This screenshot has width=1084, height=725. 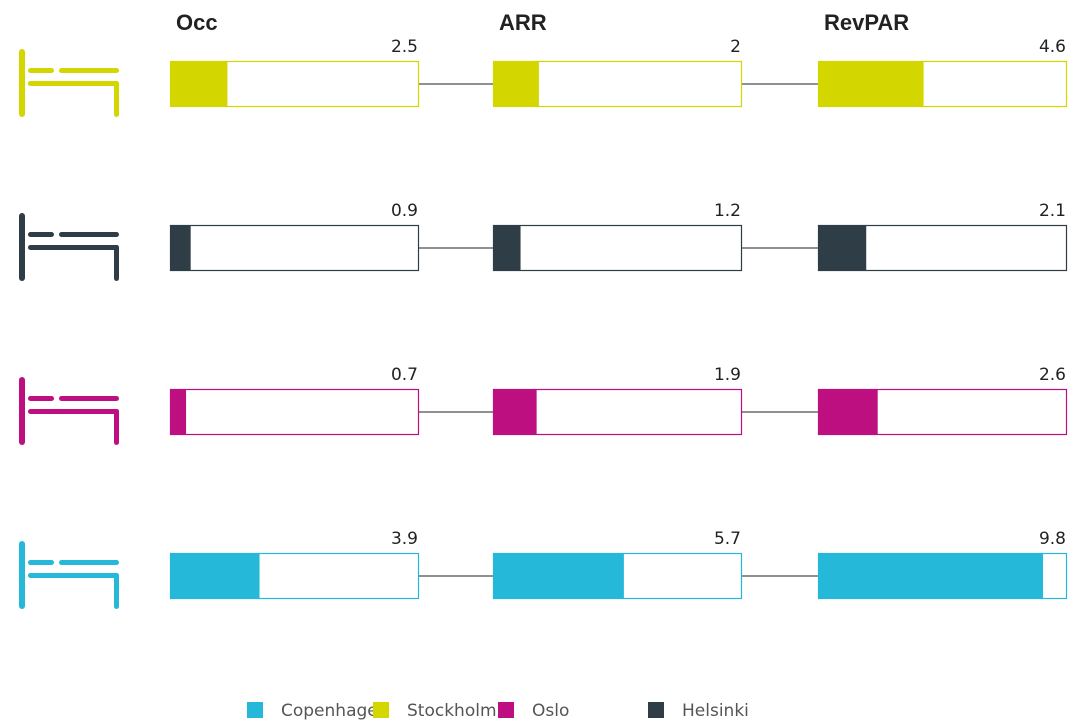 I want to click on legend-label: Helsinki, so click(x=715, y=711).